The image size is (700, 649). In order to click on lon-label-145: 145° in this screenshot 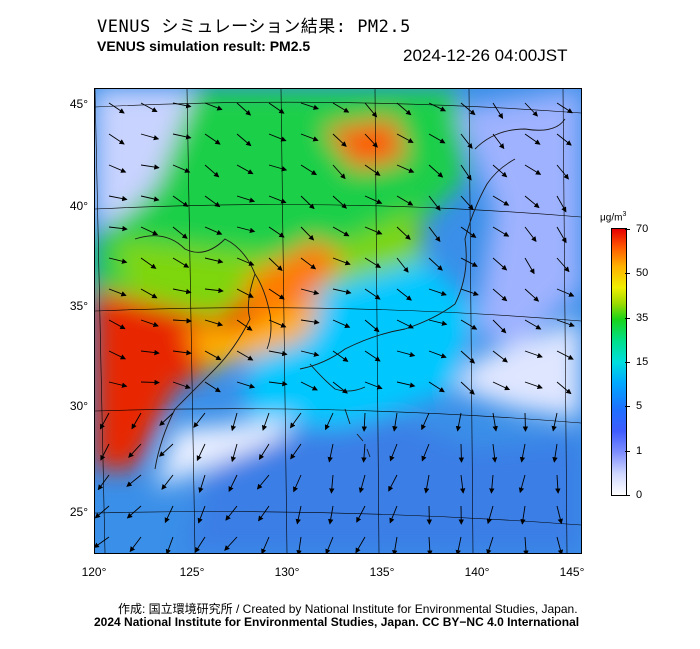, I will do `click(572, 572)`.